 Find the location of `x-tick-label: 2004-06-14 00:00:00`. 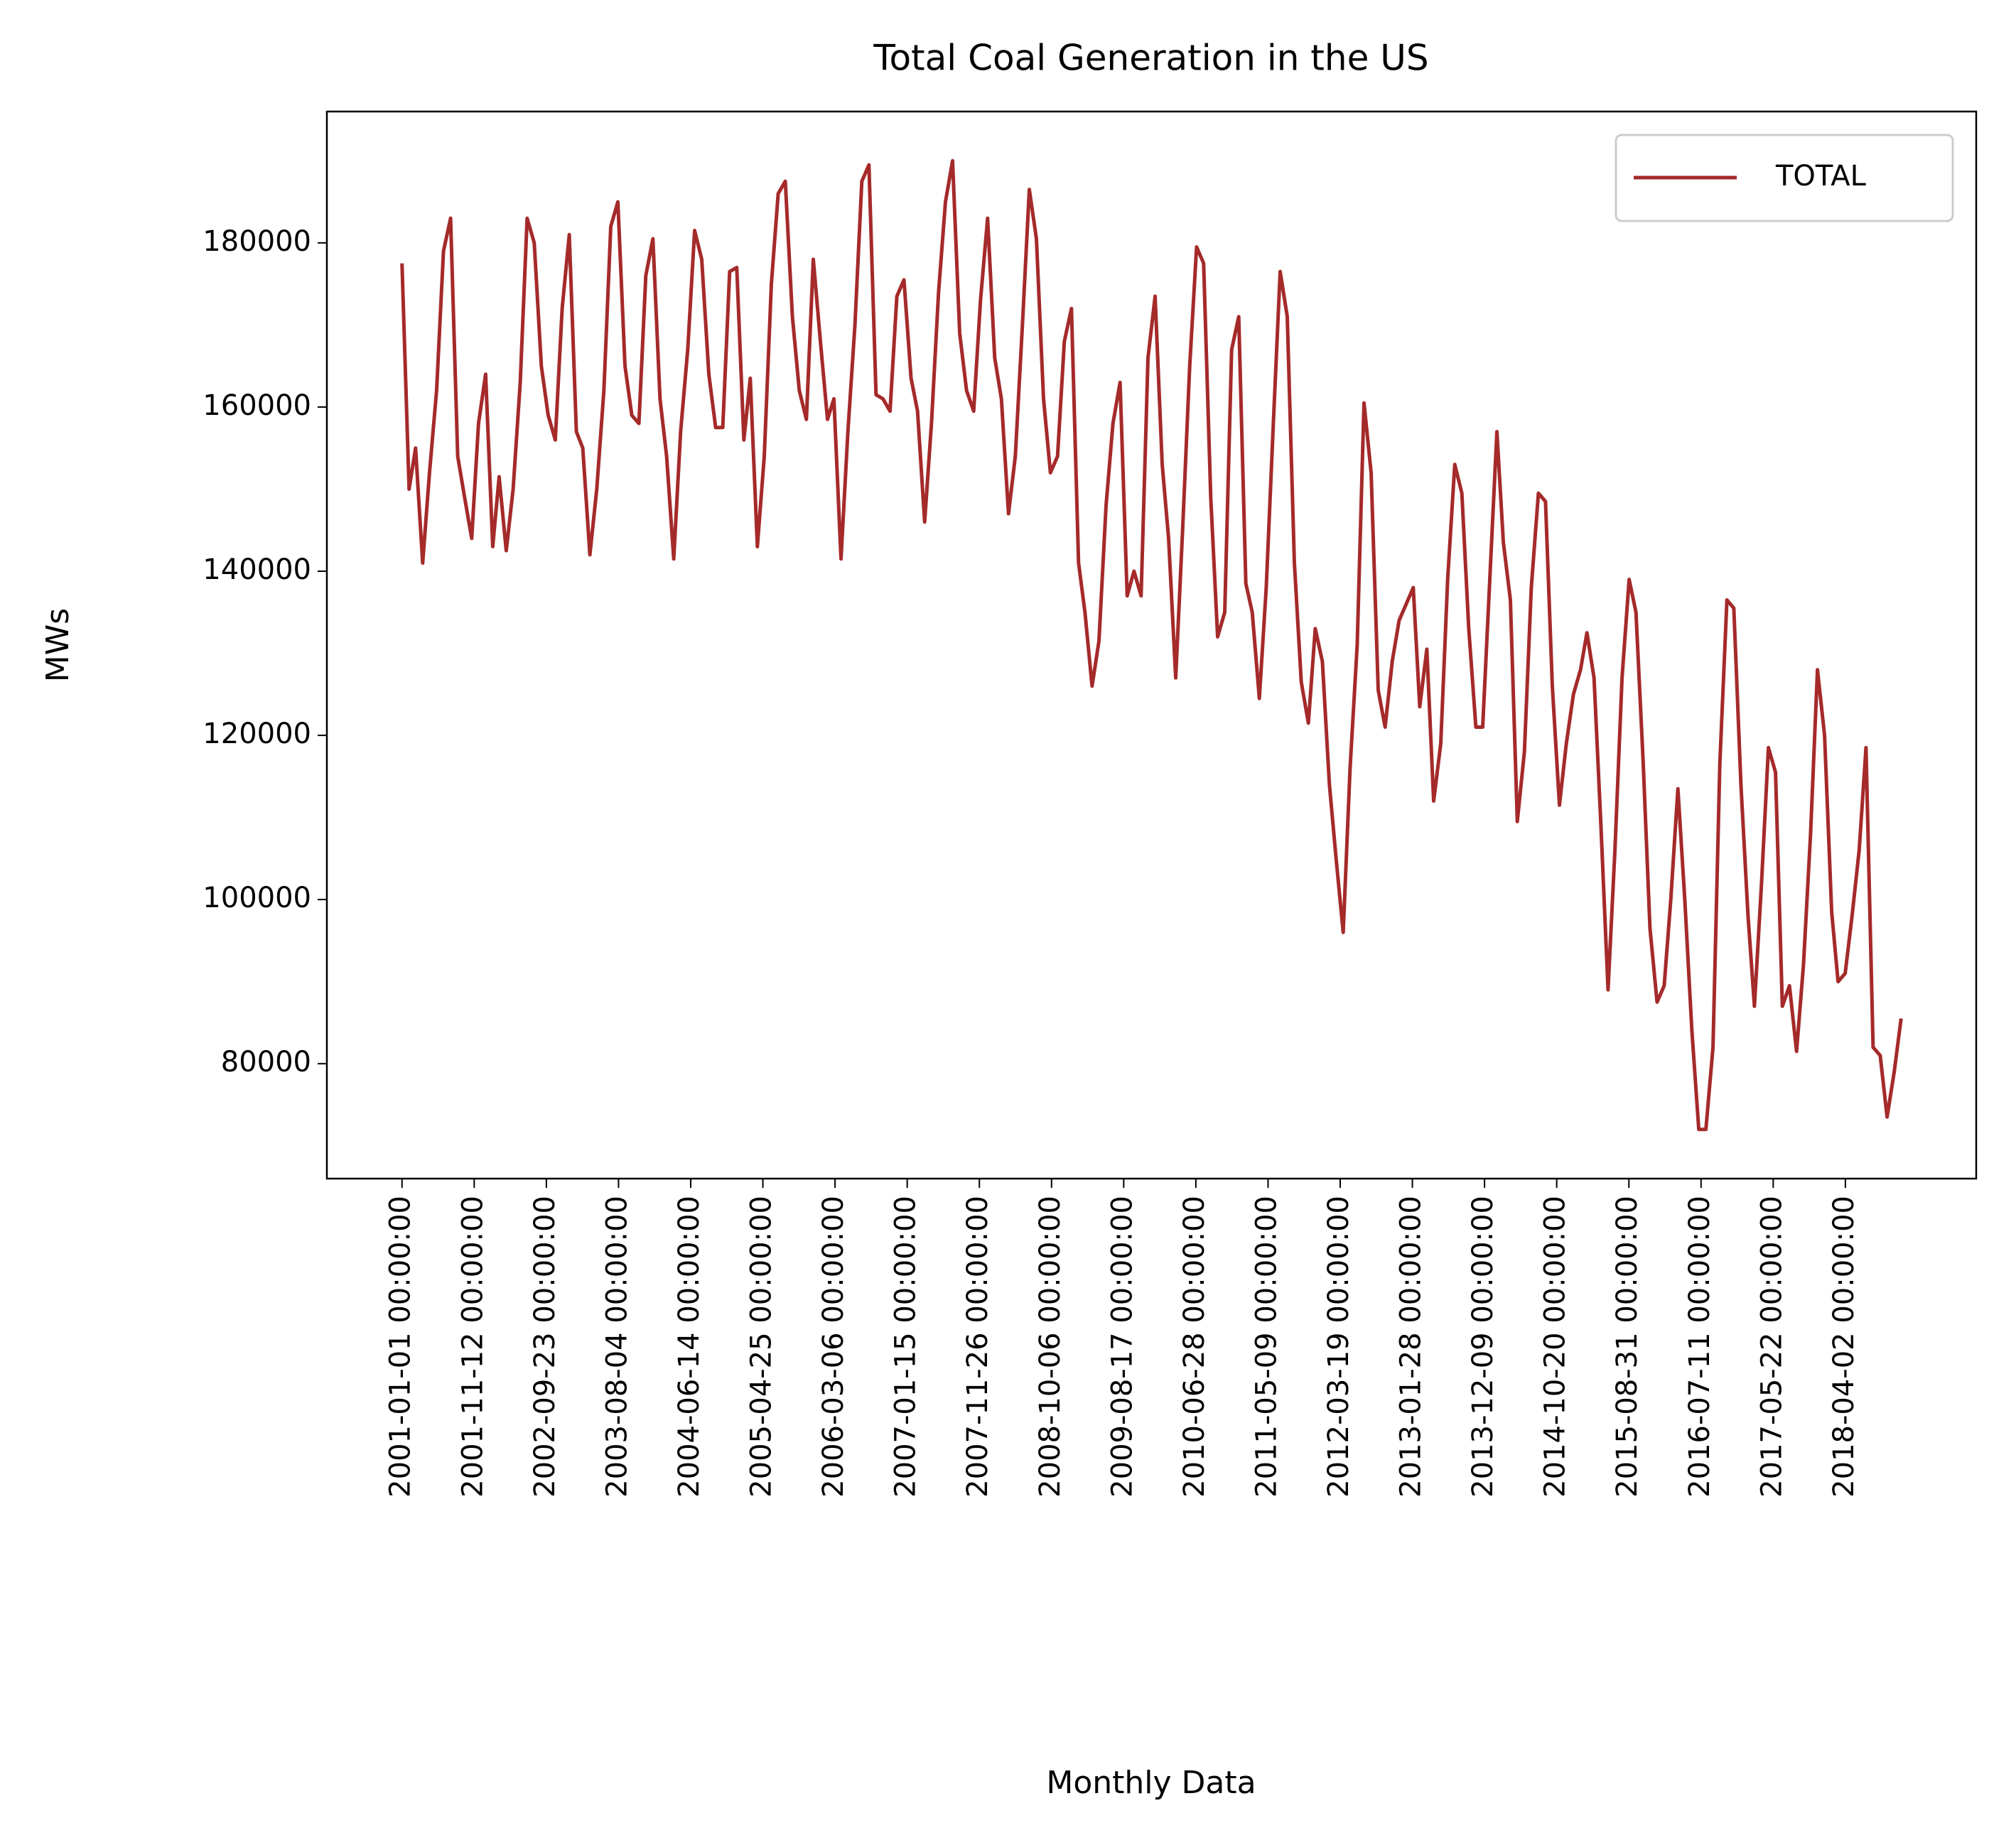

x-tick-label: 2004-06-14 00:00:00 is located at coordinates (689, 1347).